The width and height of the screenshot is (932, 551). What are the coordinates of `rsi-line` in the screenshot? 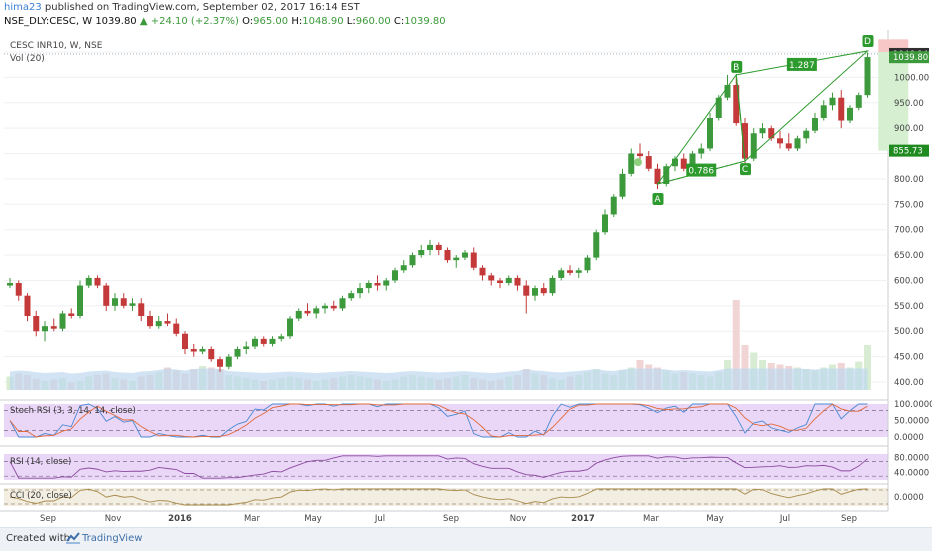 It's located at (438, 467).